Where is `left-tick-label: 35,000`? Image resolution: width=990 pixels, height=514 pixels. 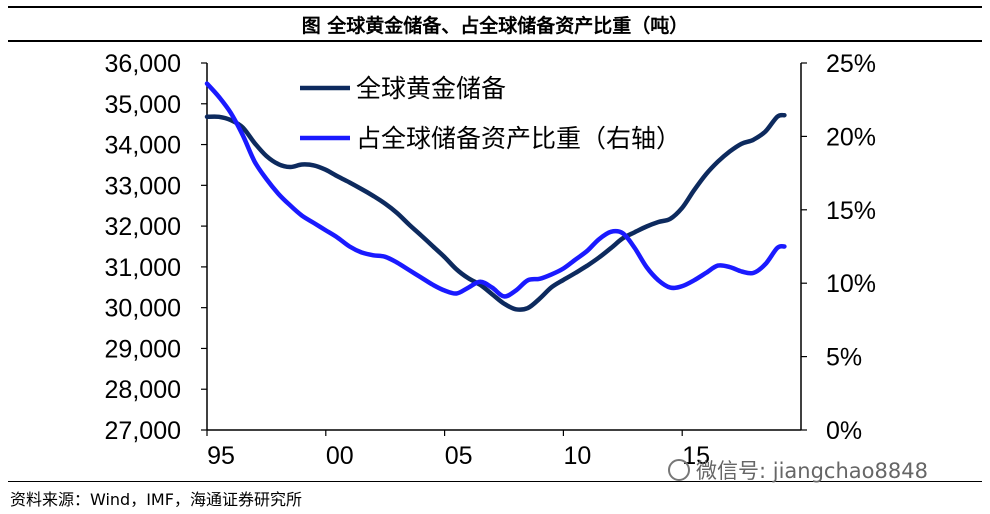
left-tick-label: 35,000 is located at coordinates (143, 105).